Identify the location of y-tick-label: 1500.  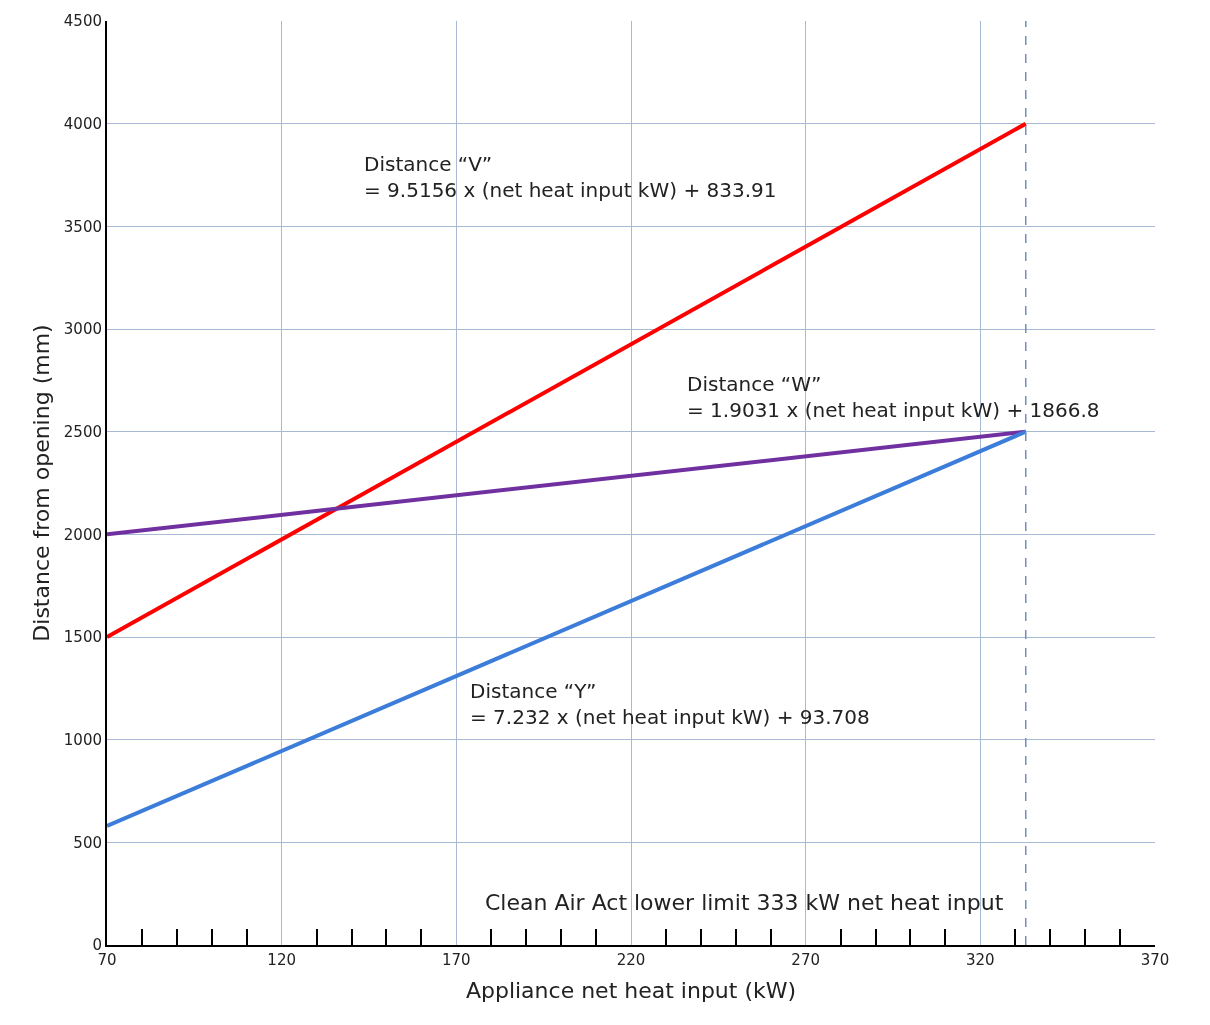
(82, 637).